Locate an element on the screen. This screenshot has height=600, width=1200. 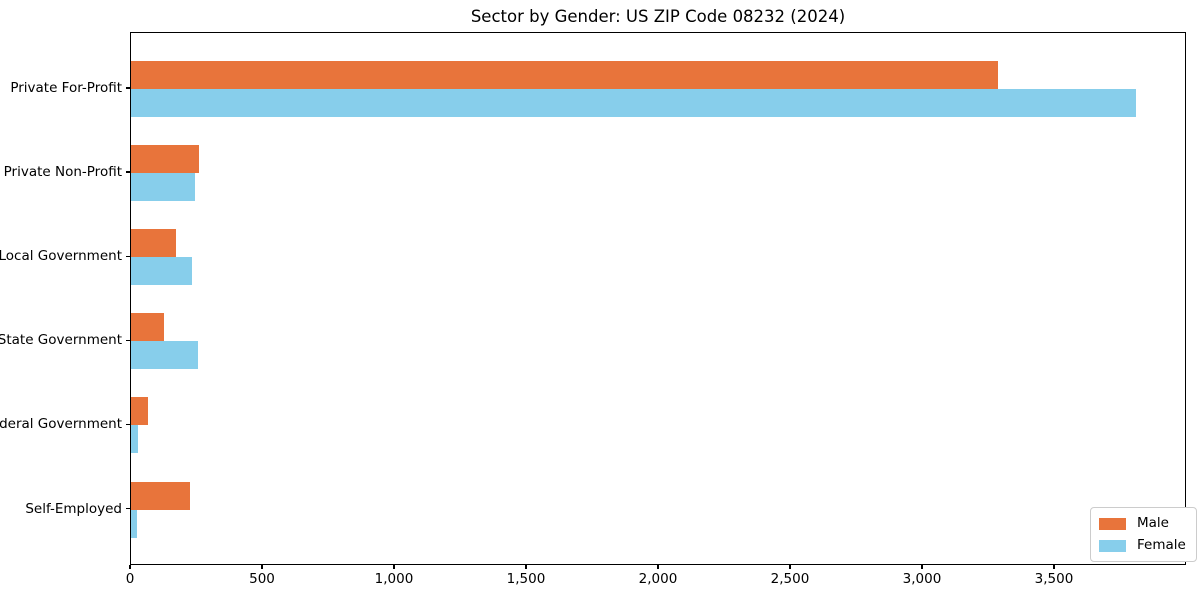
legend-entry-male: Male is located at coordinates (1142, 523).